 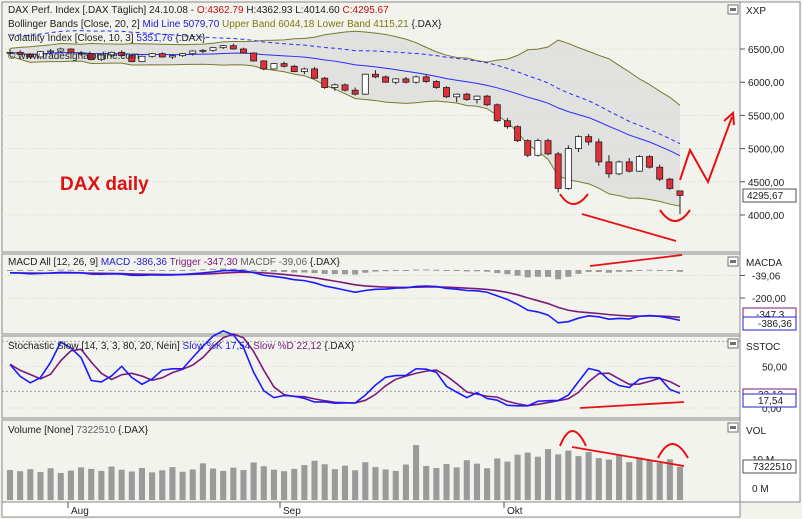 What do you see at coordinates (729, 118) in the screenshot?
I see `projection-arrowhead` at bounding box center [729, 118].